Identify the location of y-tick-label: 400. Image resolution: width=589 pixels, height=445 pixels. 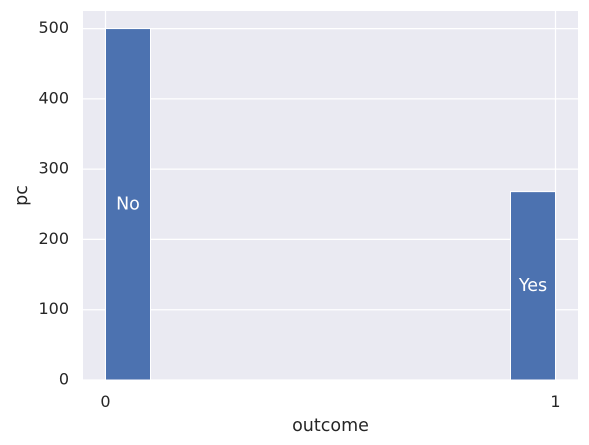
(53, 97).